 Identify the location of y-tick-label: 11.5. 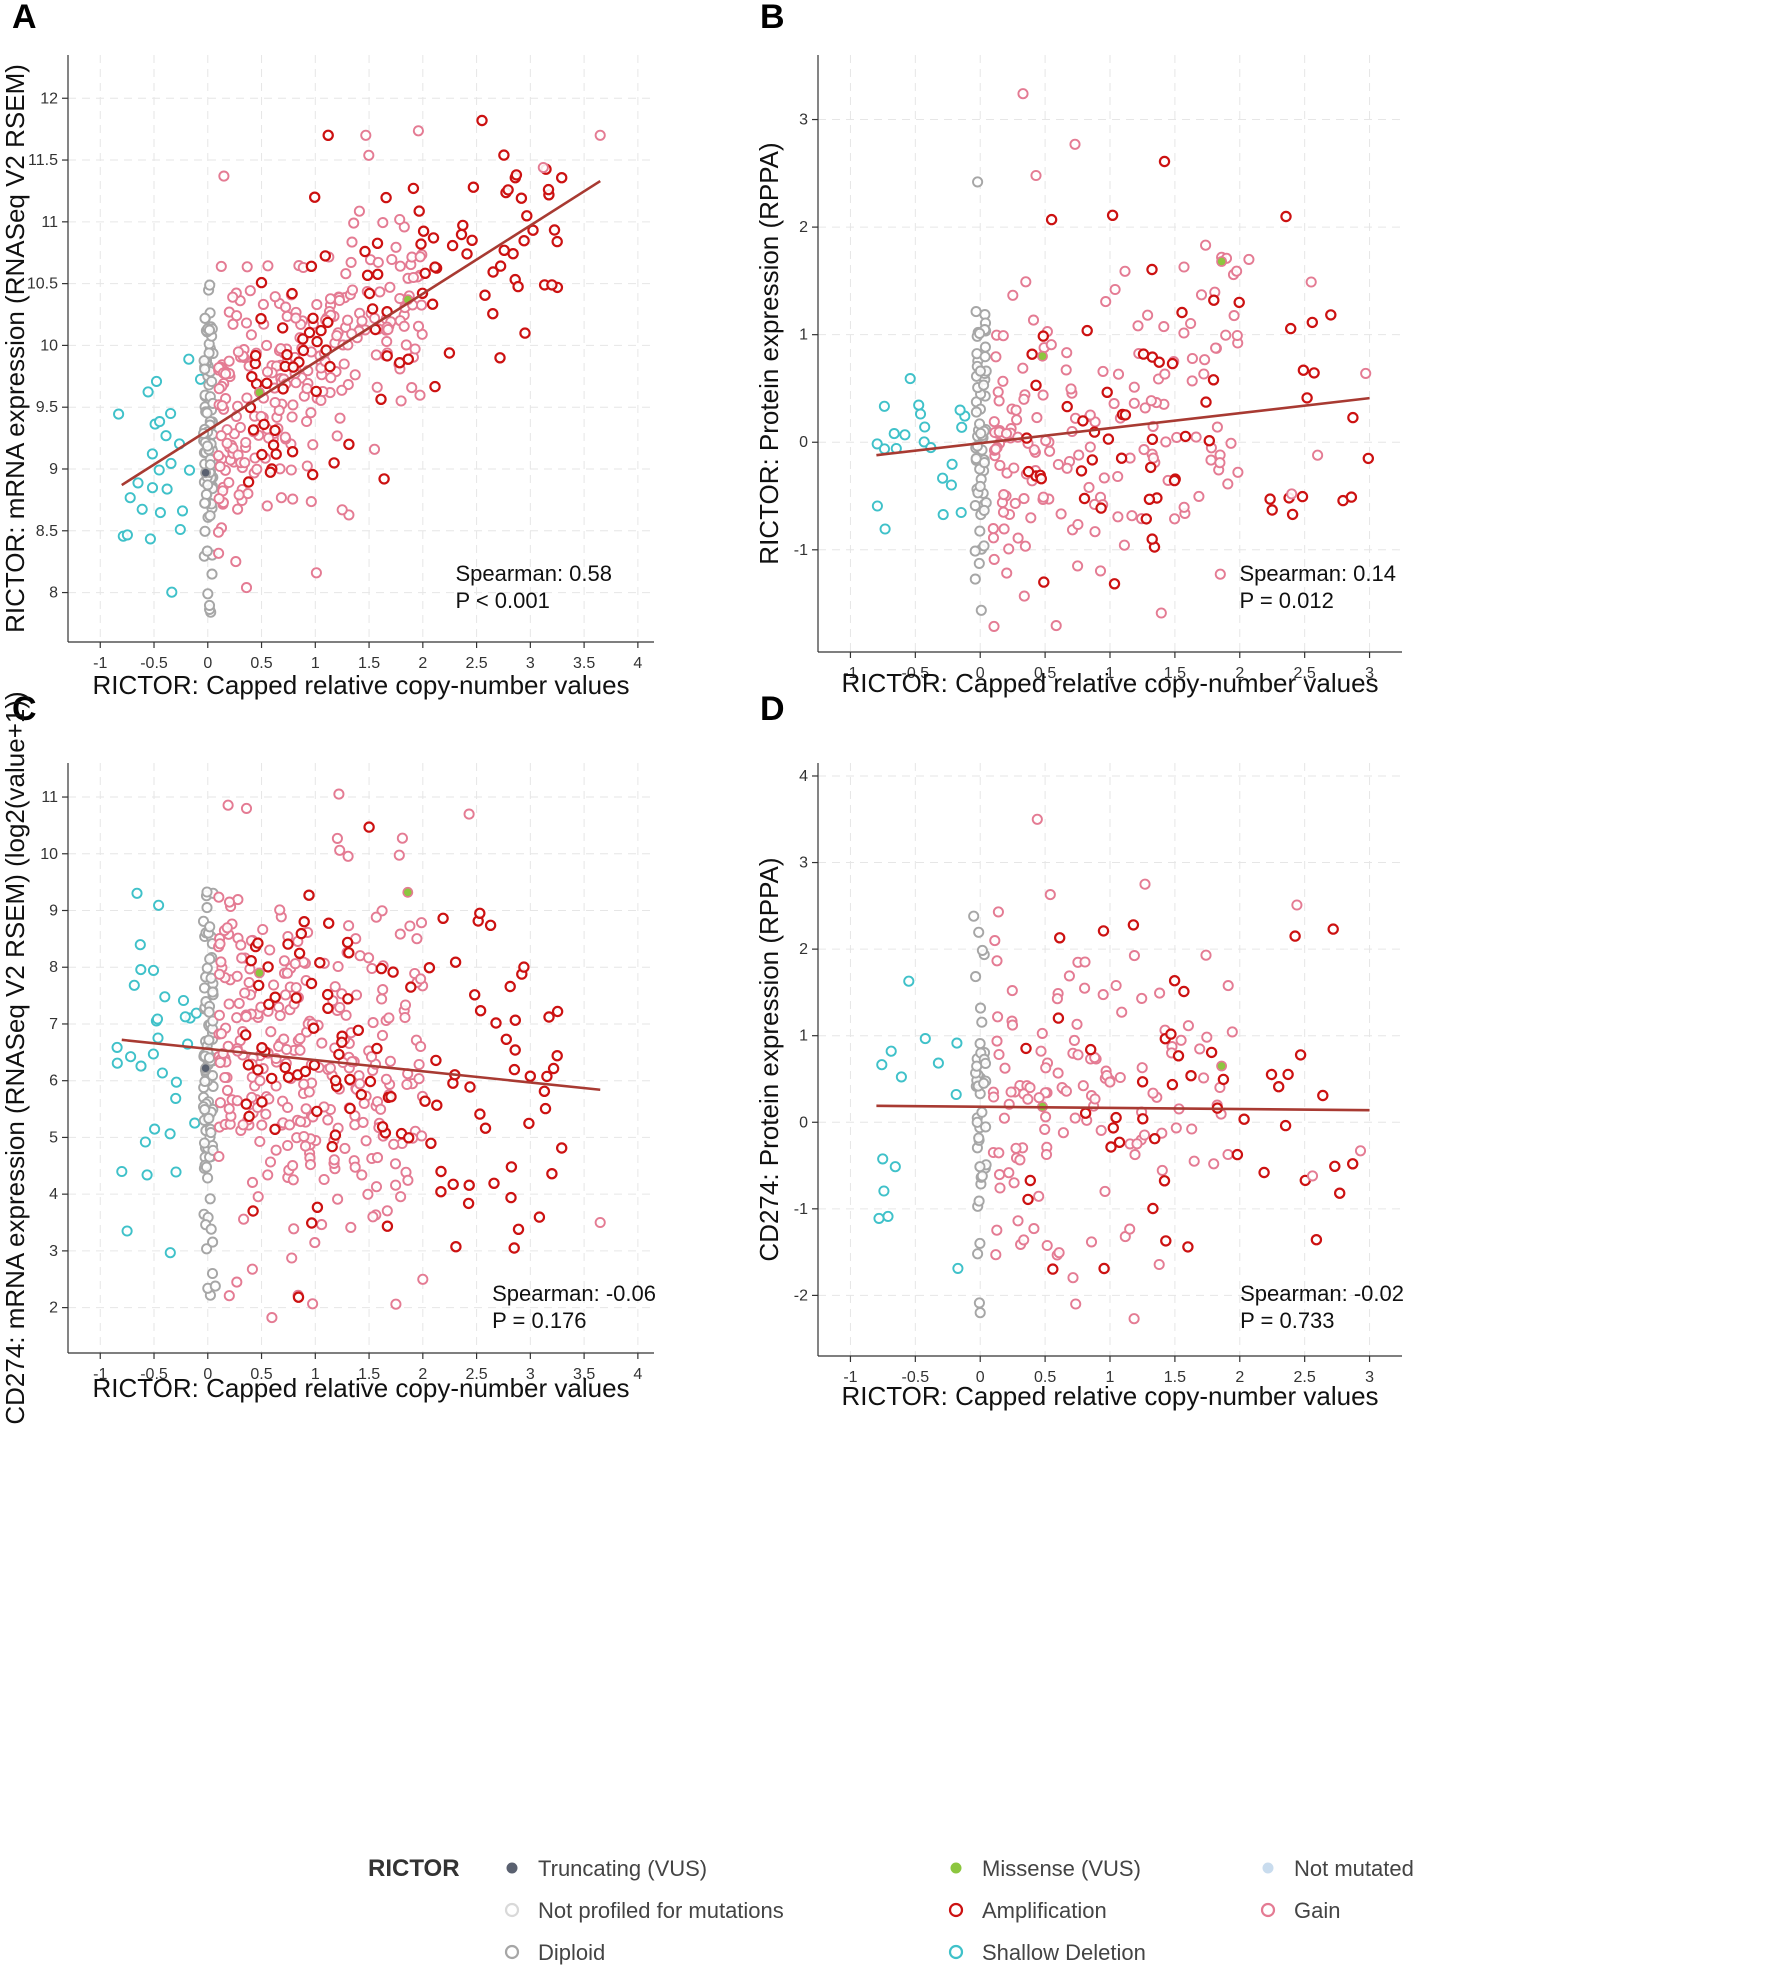
(43, 160).